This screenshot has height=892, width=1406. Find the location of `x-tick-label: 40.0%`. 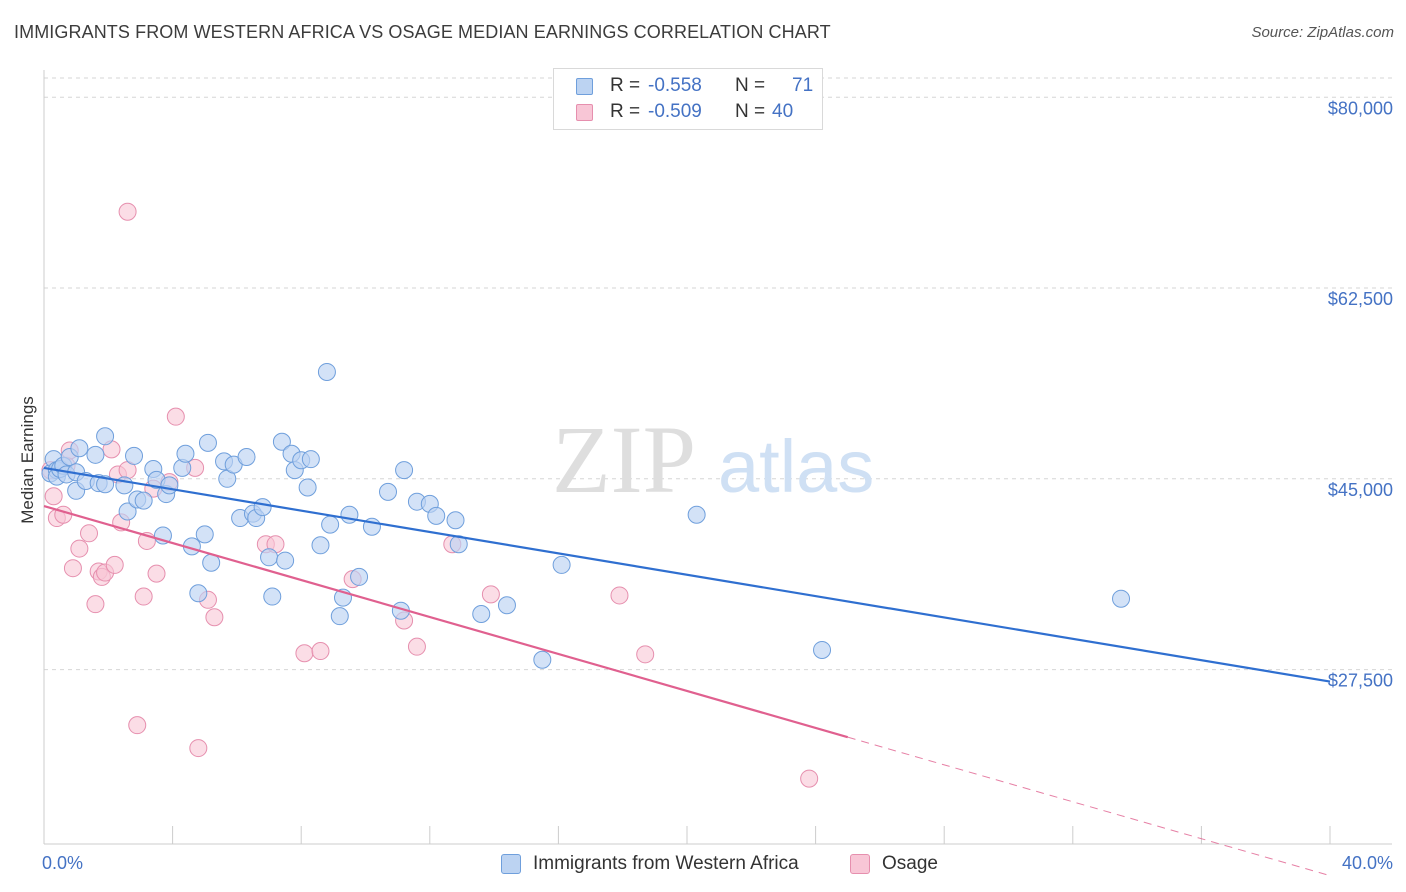

x-tick-label: 40.0% is located at coordinates (1367, 863).